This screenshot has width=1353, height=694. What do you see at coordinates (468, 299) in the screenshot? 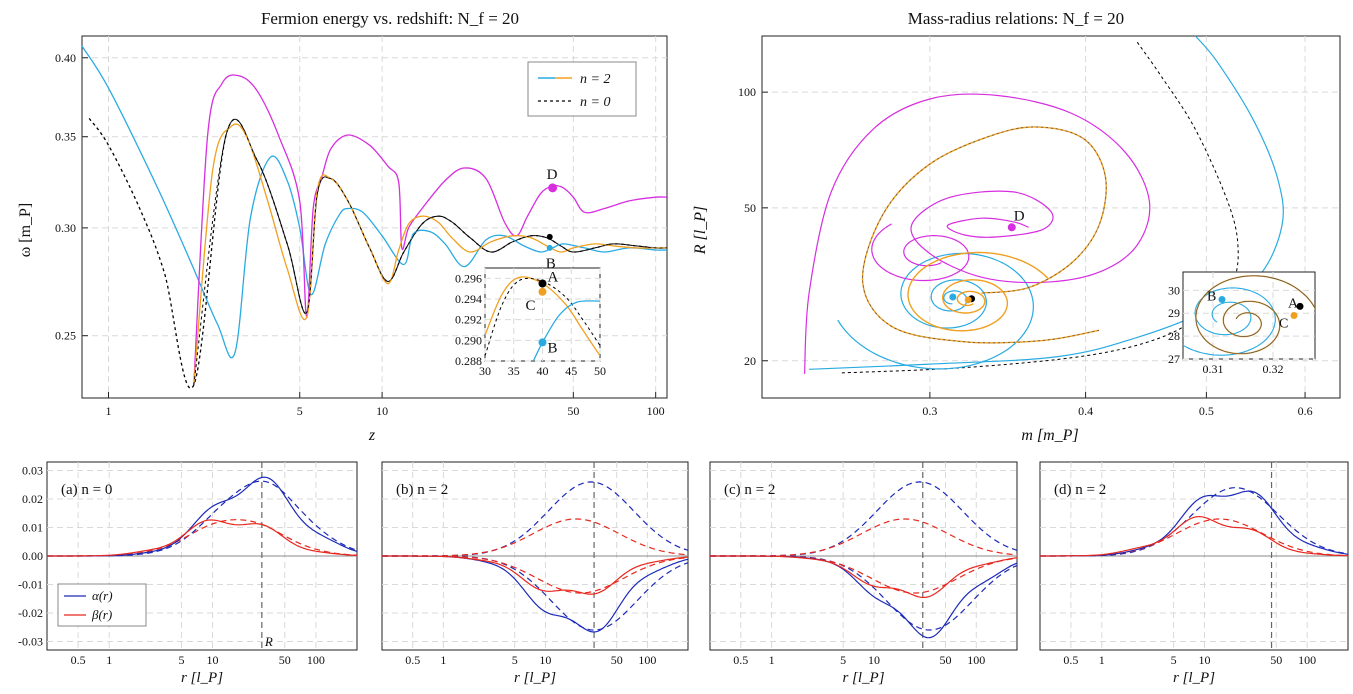
I see `energy-inset-y-tick-label: 0.294` at bounding box center [468, 299].